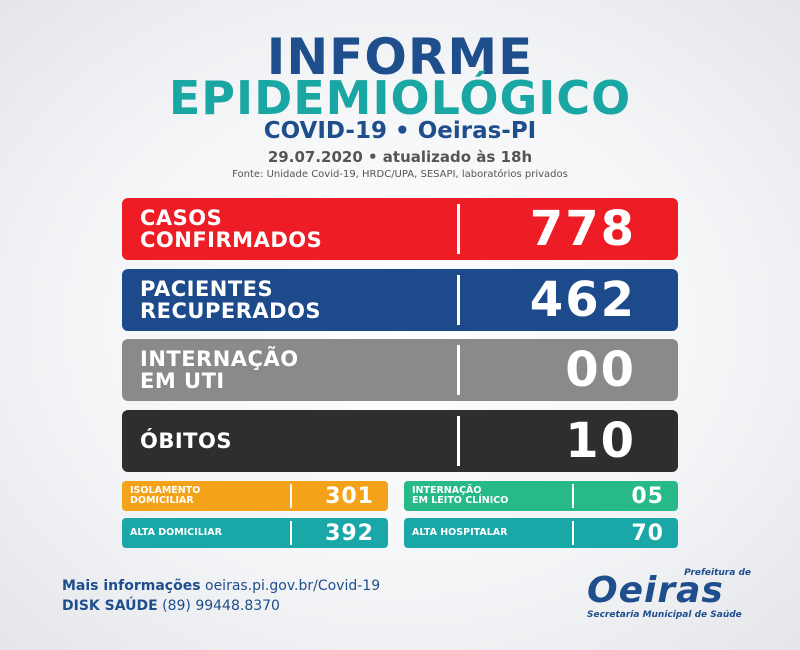 The height and width of the screenshot is (650, 800). What do you see at coordinates (349, 496) in the screenshot?
I see `home-isolation-value: 301` at bounding box center [349, 496].